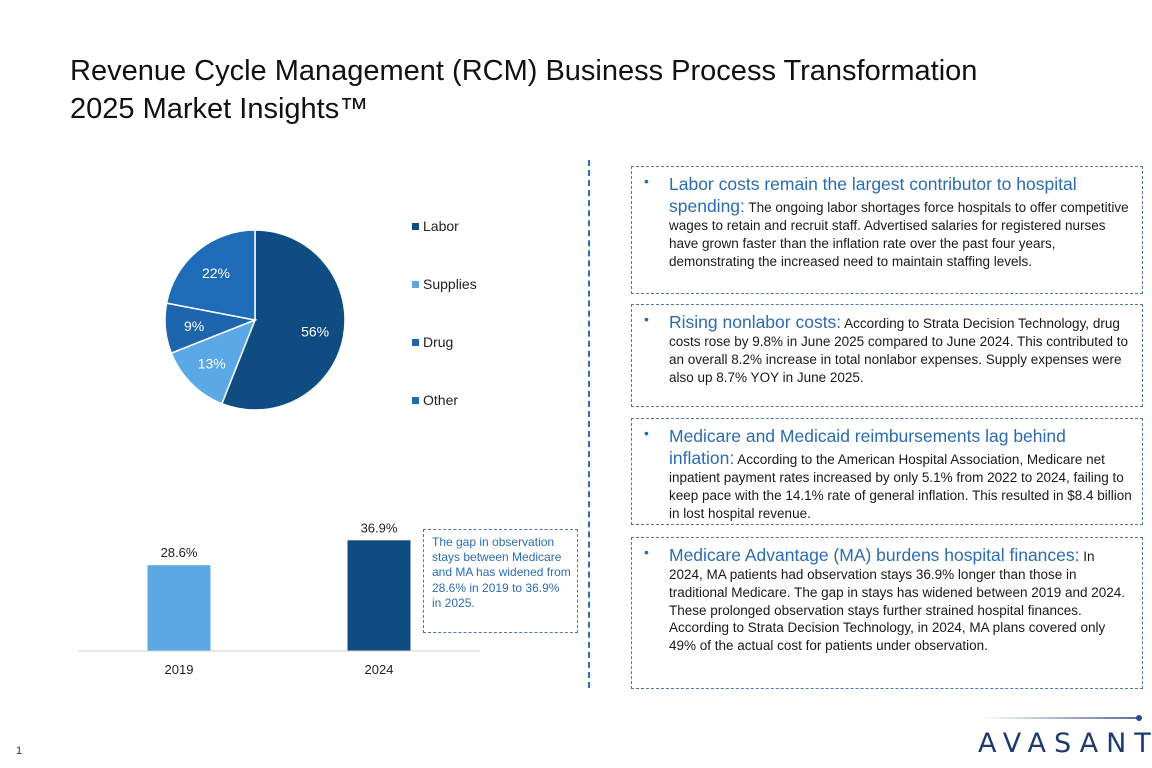  I want to click on title-line-2: 2025 Market Insights™, so click(219, 109).